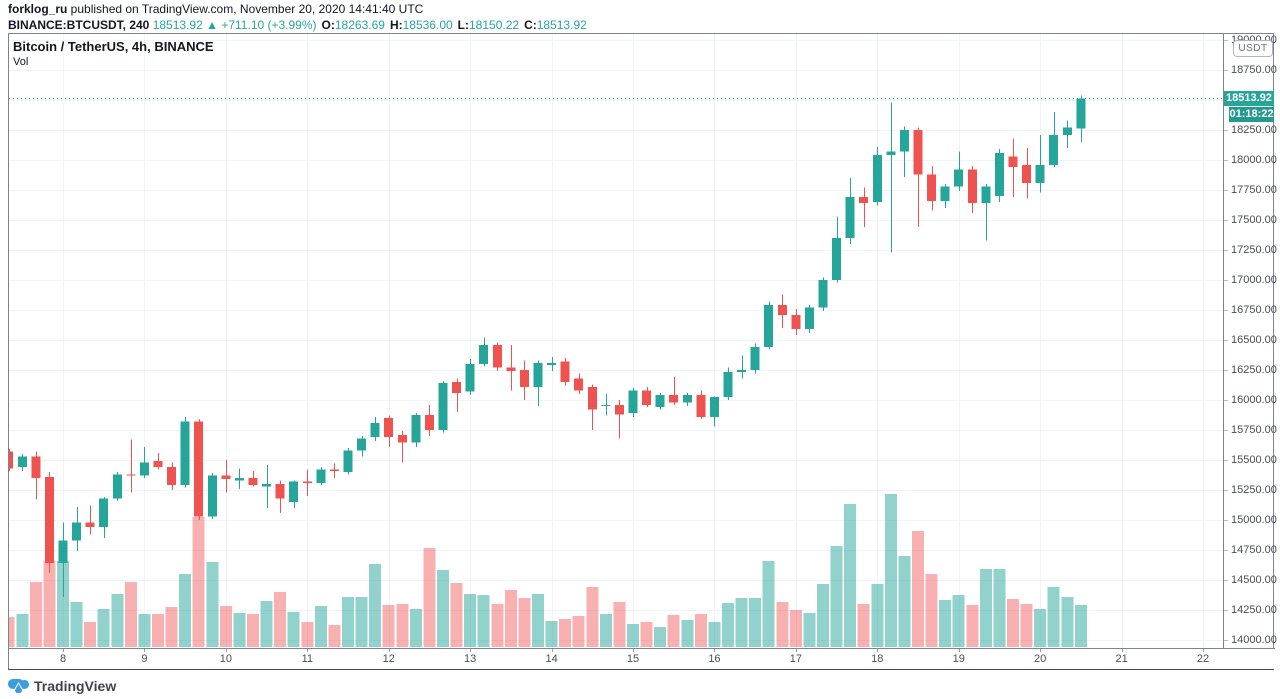  What do you see at coordinates (1254, 220) in the screenshot?
I see `price-tick-label: 17500.00` at bounding box center [1254, 220].